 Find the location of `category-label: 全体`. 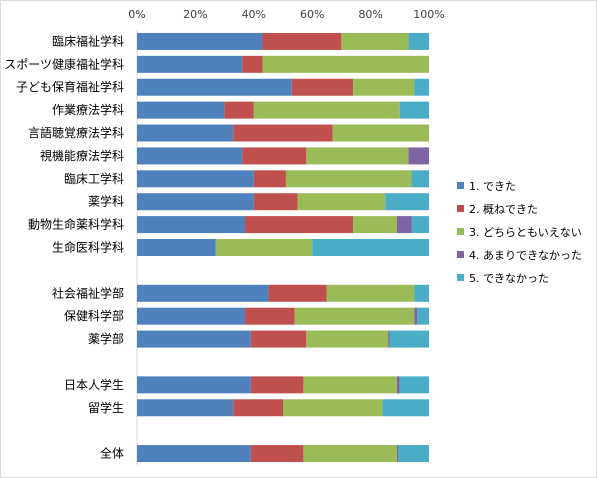

category-label: 全体 is located at coordinates (112, 453).